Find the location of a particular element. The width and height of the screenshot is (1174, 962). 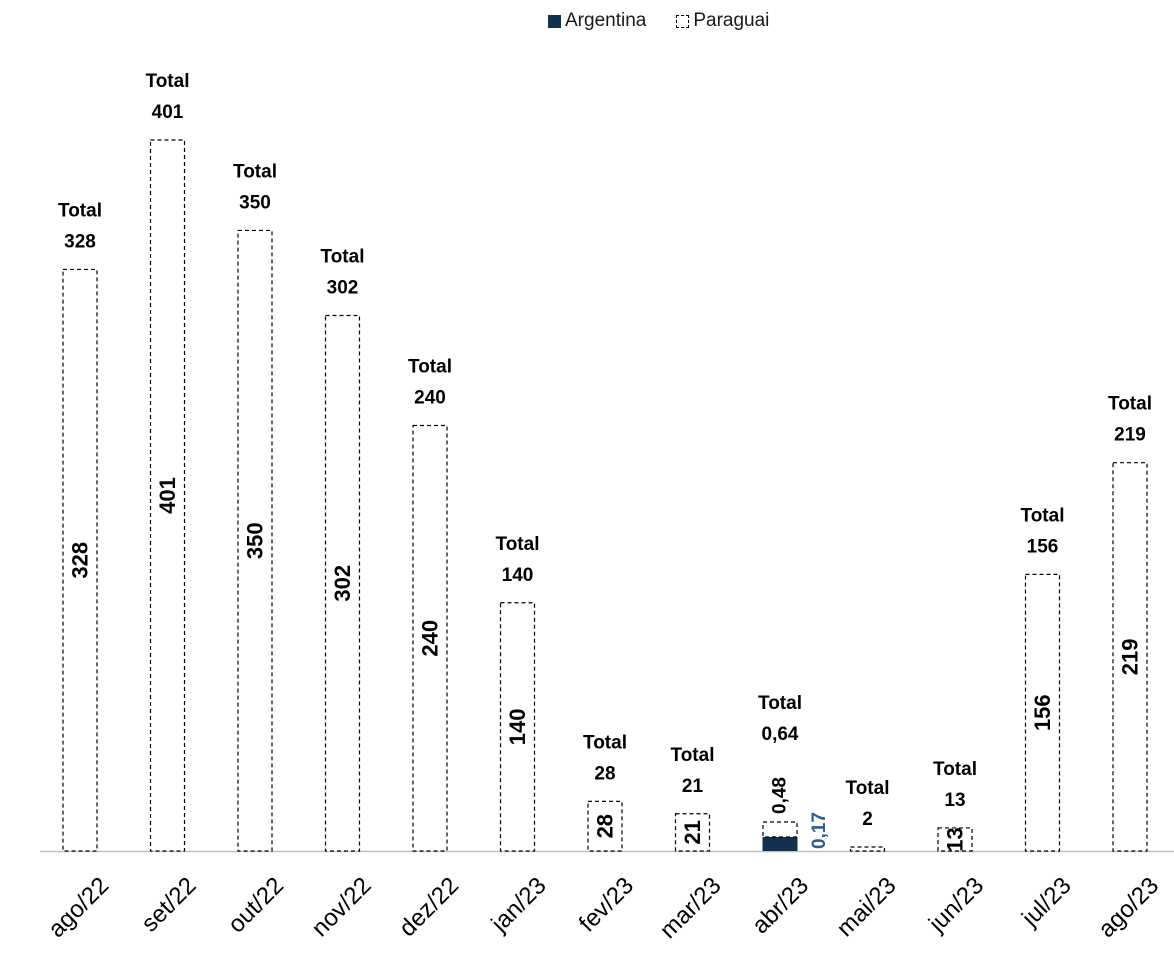

label-paraguai-6: 28 is located at coordinates (605, 826).